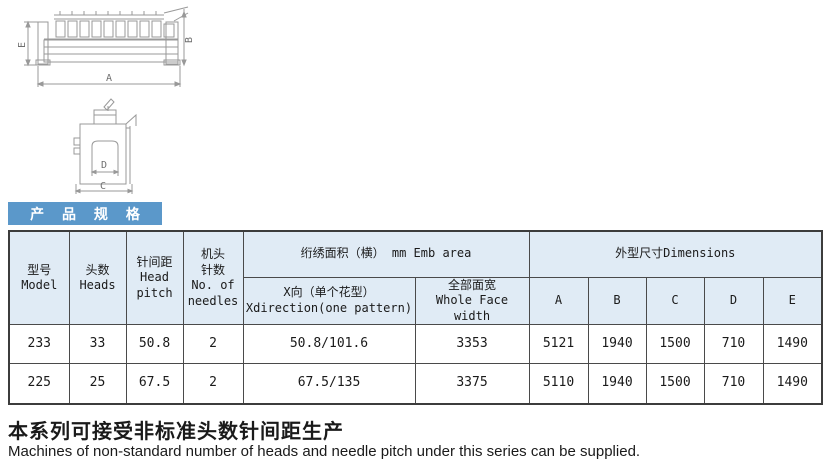 The width and height of the screenshot is (829, 473). What do you see at coordinates (213, 278) in the screenshot?
I see `header-needles: 机头 针数 No. of needles` at bounding box center [213, 278].